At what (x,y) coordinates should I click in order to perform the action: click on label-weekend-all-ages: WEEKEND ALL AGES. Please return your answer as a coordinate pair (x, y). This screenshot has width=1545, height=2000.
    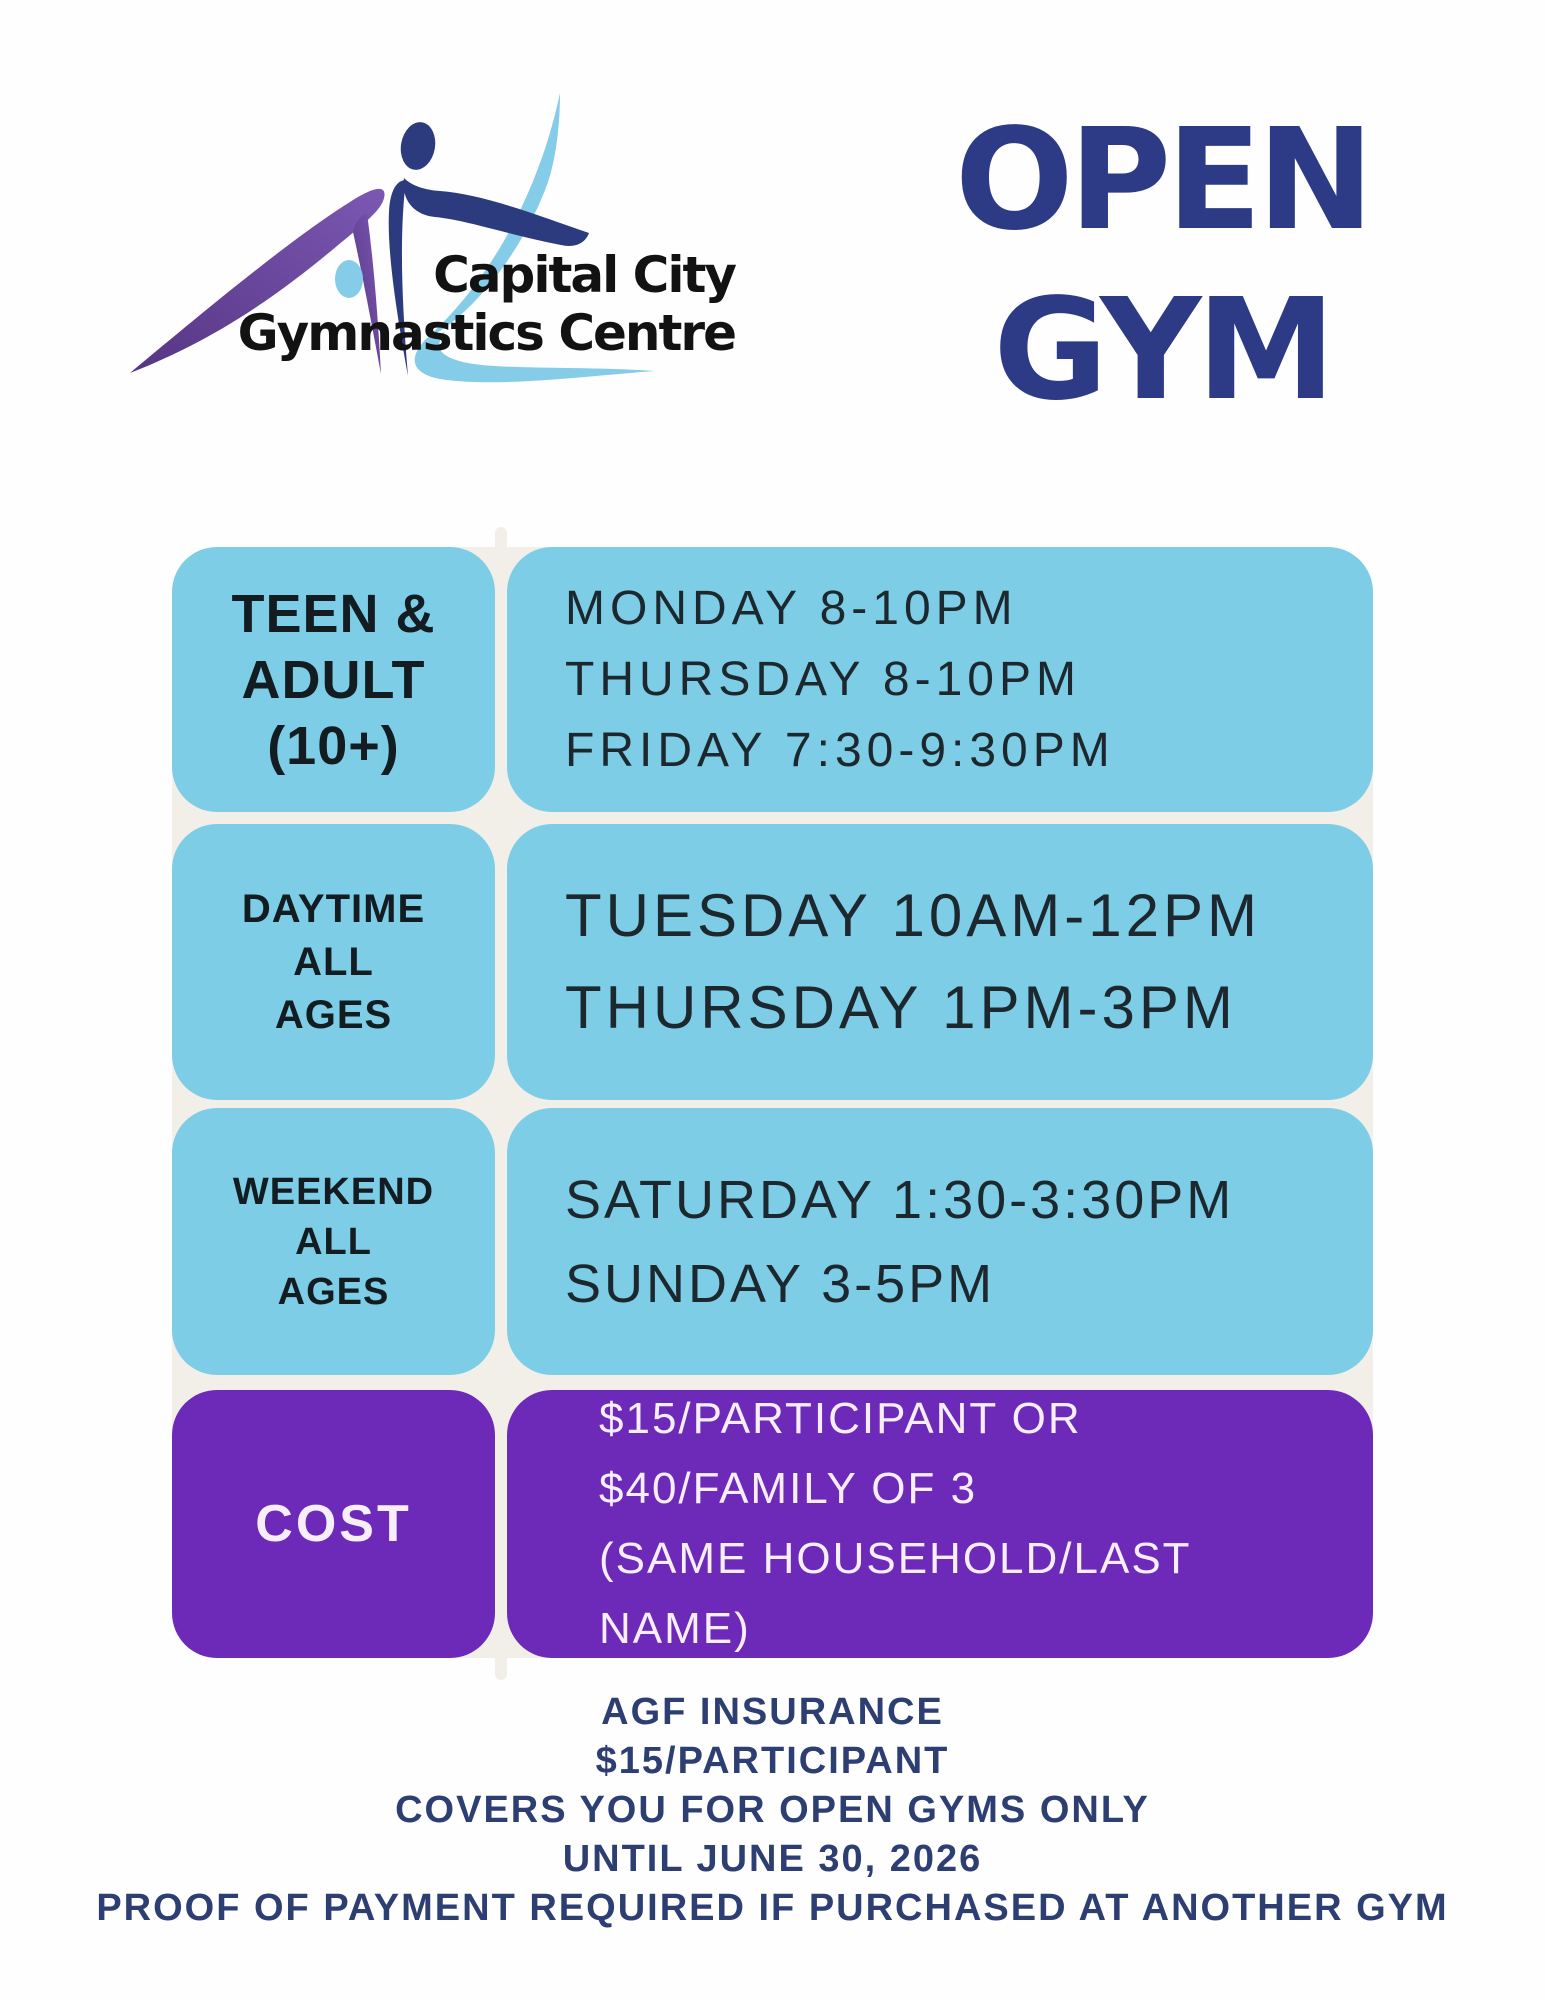
    Looking at the image, I should click on (333, 1241).